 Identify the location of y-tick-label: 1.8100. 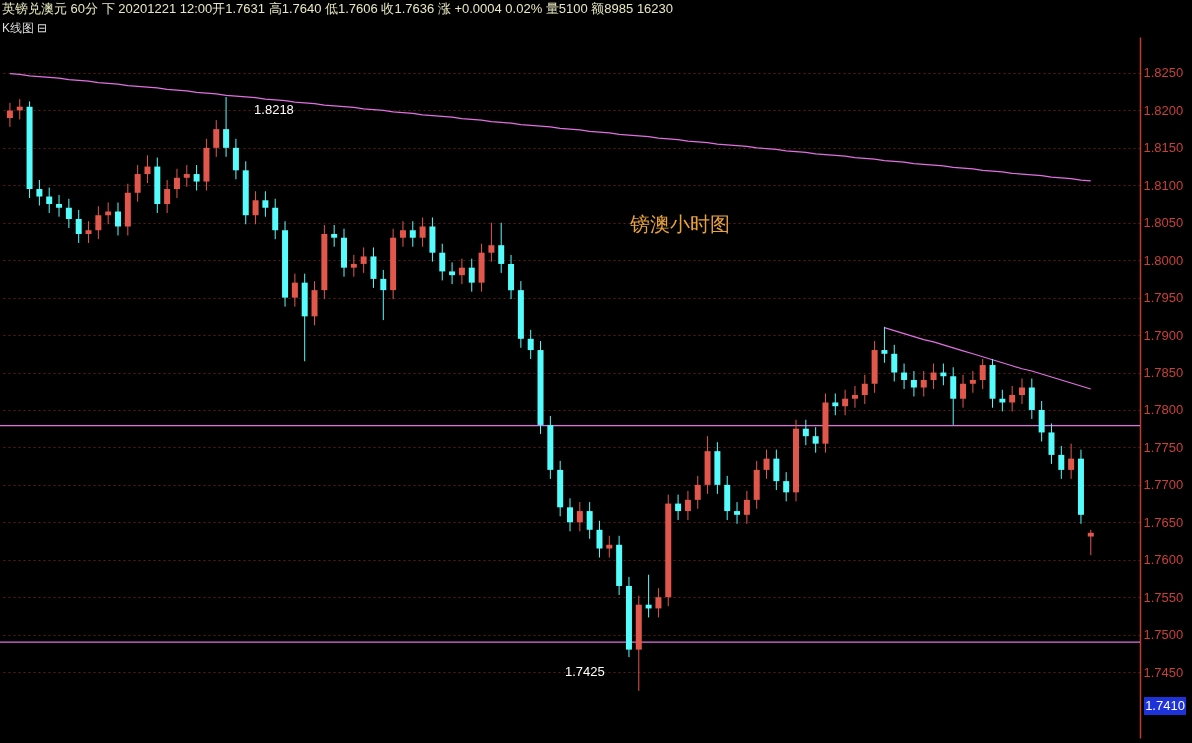
(1163, 185).